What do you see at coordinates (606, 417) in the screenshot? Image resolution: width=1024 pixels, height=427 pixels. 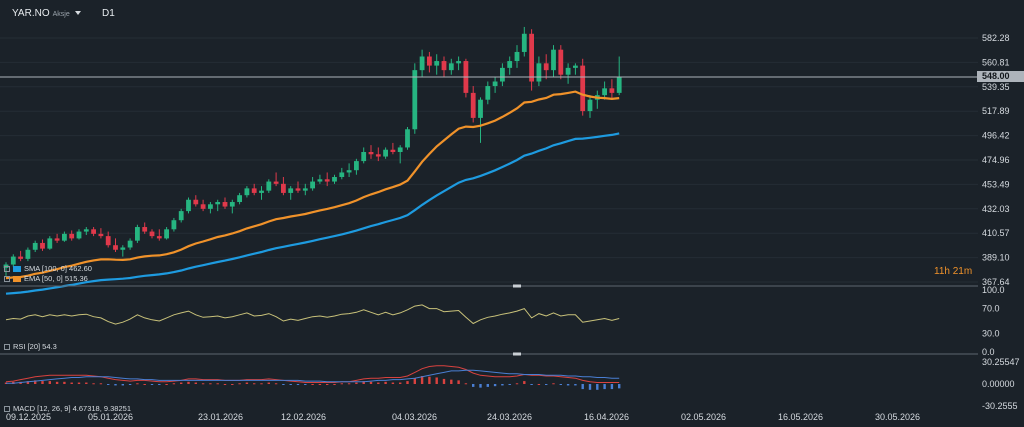 I see `time-tick-label: 16.04.2026` at bounding box center [606, 417].